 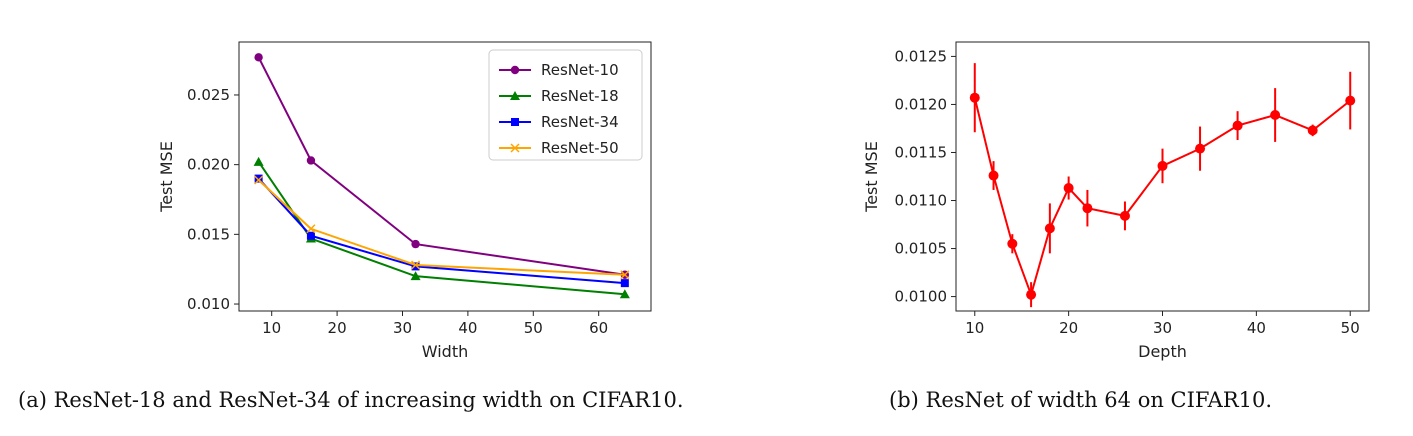 What do you see at coordinates (921, 56) in the screenshot?
I see `depth-chart-y-tick-label: 0.0125` at bounding box center [921, 56].